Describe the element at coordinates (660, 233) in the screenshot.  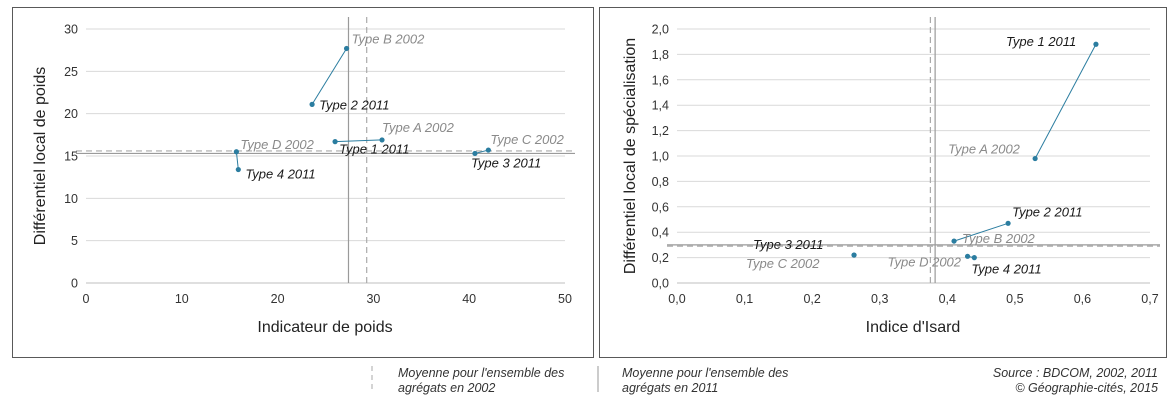
I see `y-tick-label: 0,4` at that location.